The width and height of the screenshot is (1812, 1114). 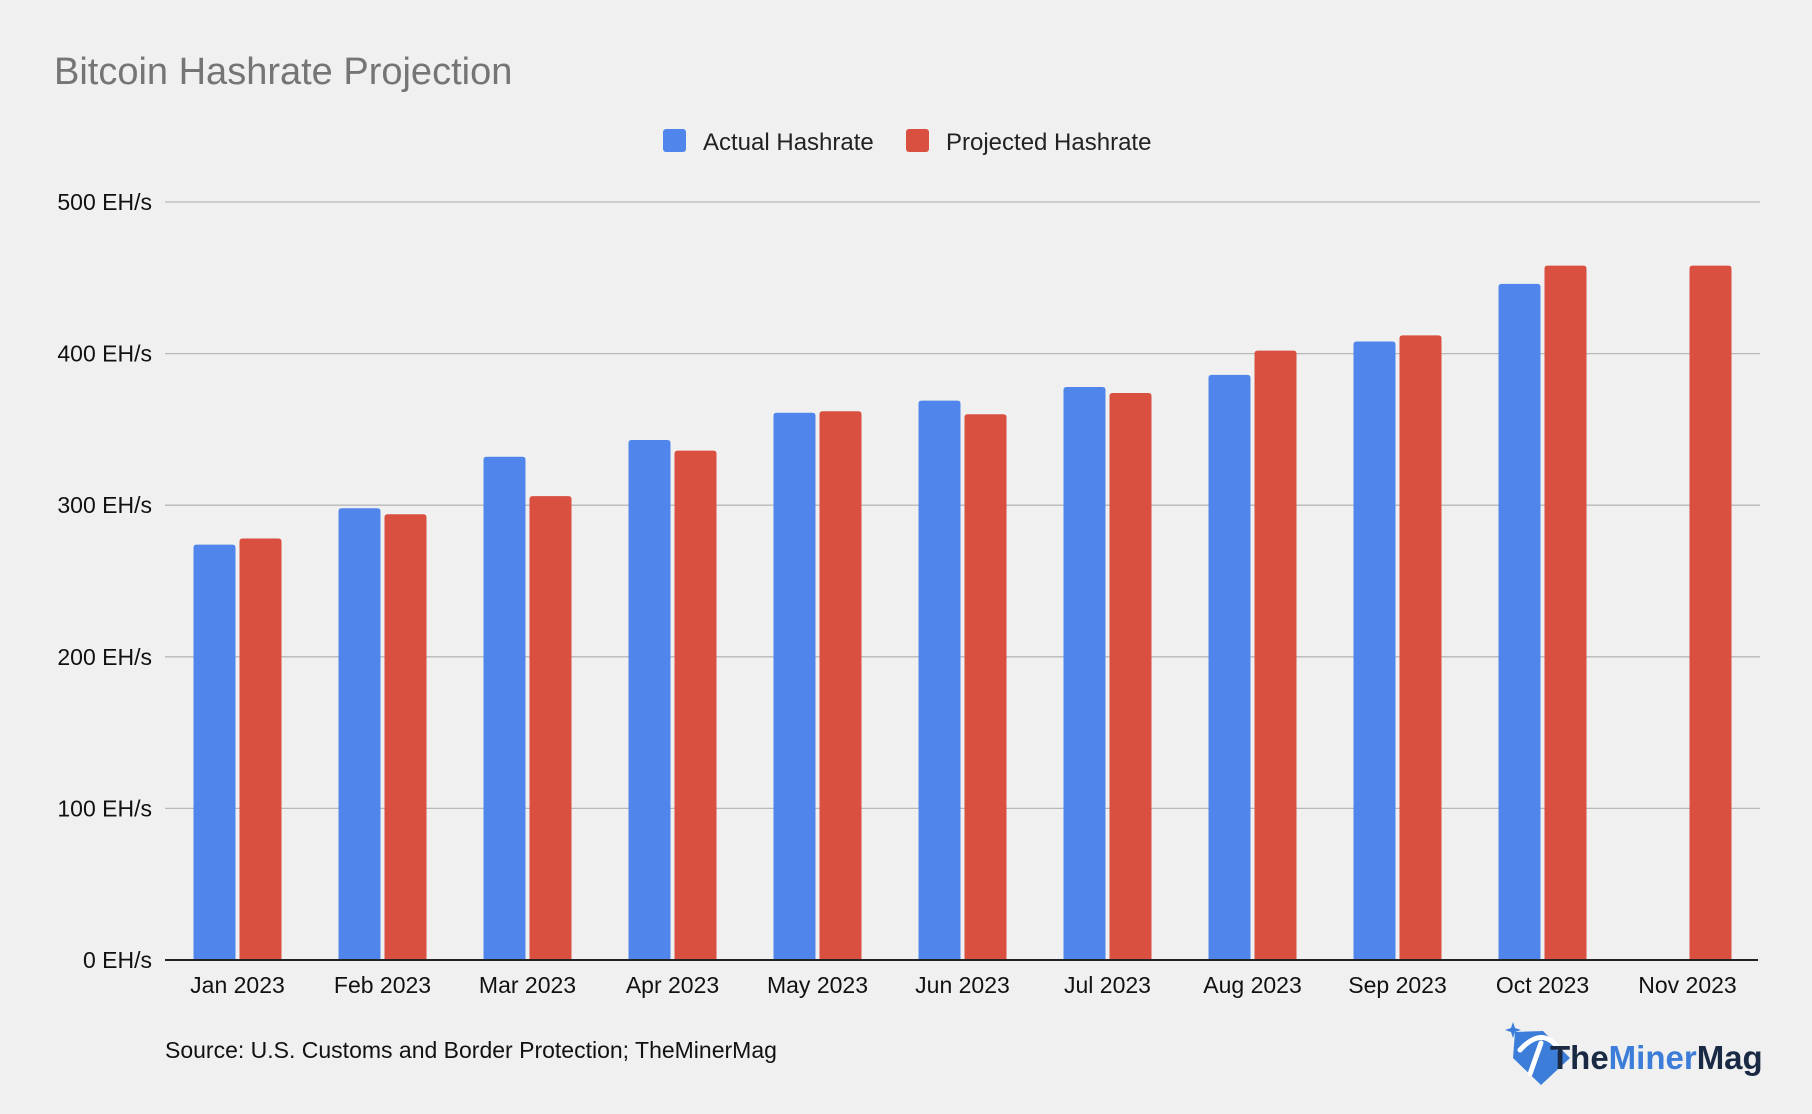 I want to click on x-tick-label: Mar 2023, so click(x=527, y=985).